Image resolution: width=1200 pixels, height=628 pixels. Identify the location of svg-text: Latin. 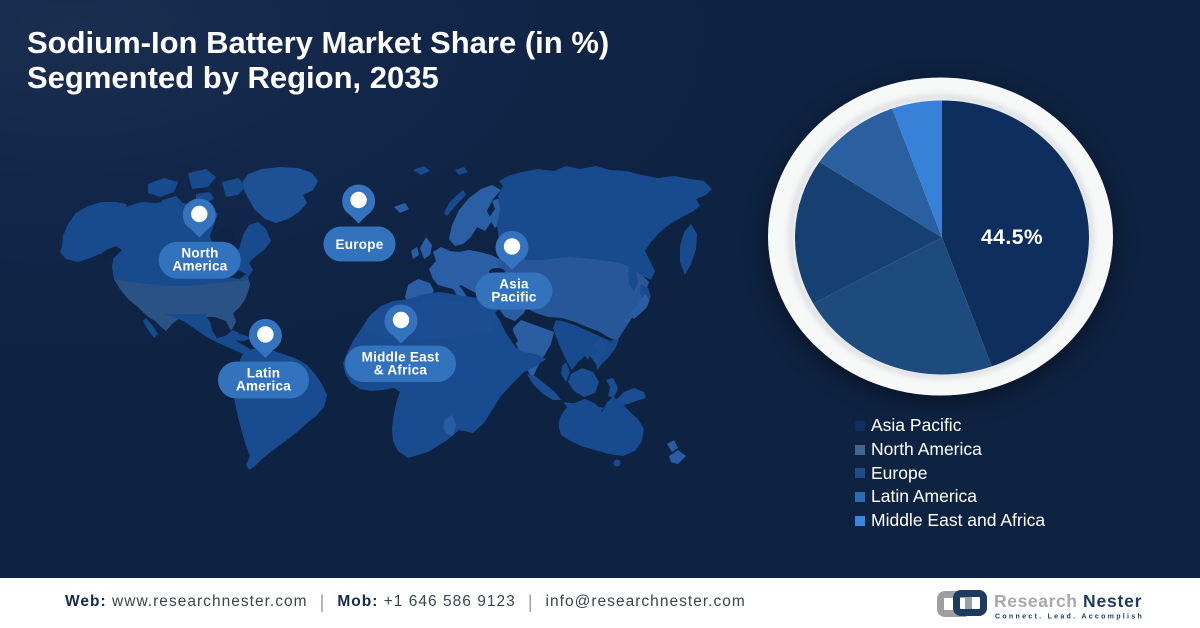
(264, 372).